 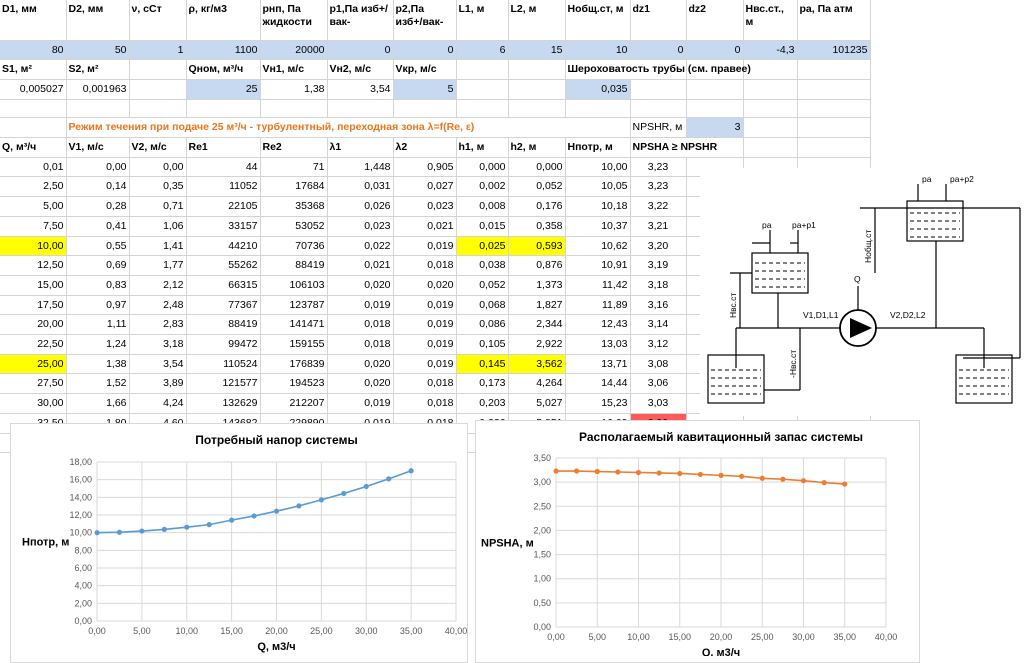 What do you see at coordinates (537, 20) in the screenshot?
I see `param-header: L2, м` at bounding box center [537, 20].